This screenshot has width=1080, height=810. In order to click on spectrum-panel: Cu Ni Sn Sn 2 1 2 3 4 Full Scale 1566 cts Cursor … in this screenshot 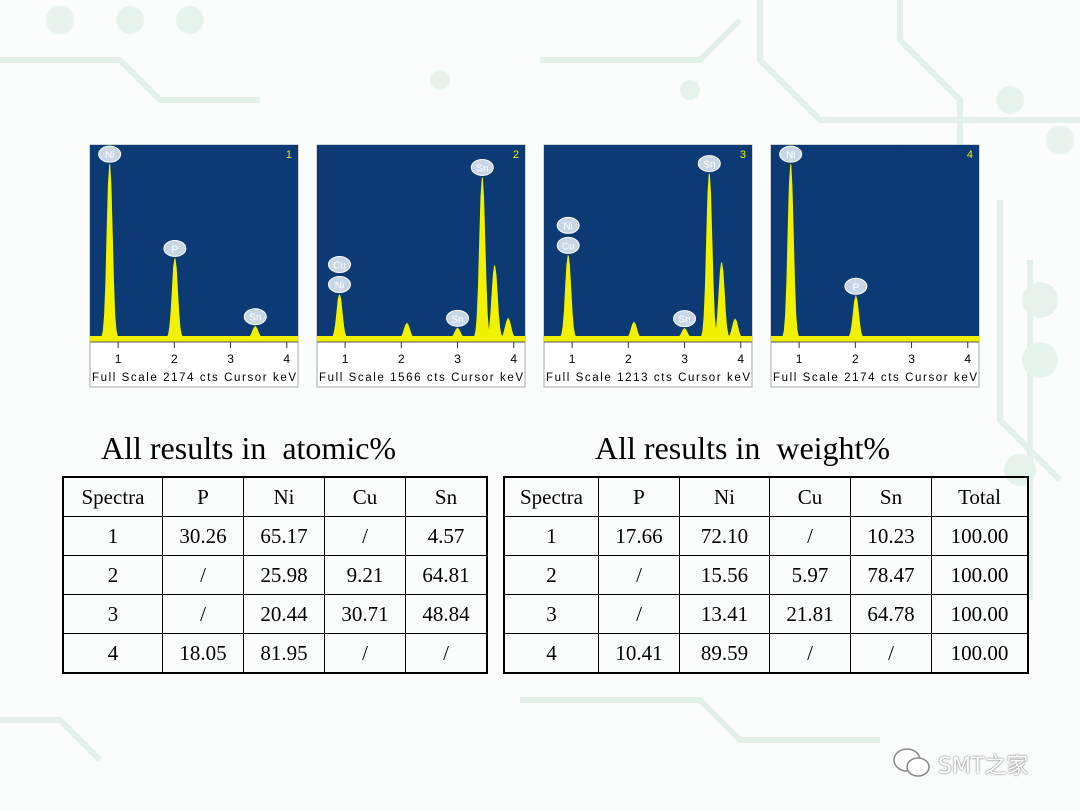, I will do `click(421, 266)`.